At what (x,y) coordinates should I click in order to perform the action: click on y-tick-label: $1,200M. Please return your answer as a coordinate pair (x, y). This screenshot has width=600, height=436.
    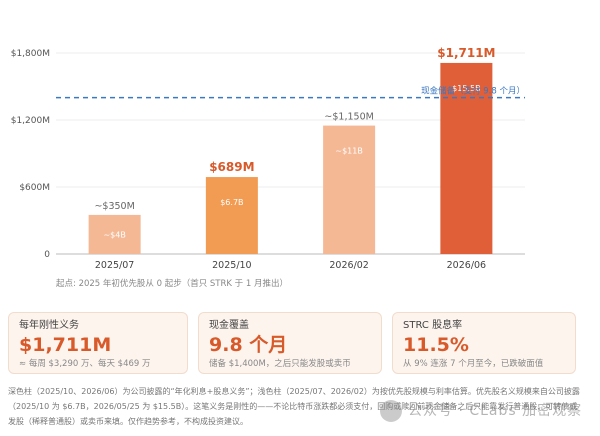
    Looking at the image, I should click on (30, 121).